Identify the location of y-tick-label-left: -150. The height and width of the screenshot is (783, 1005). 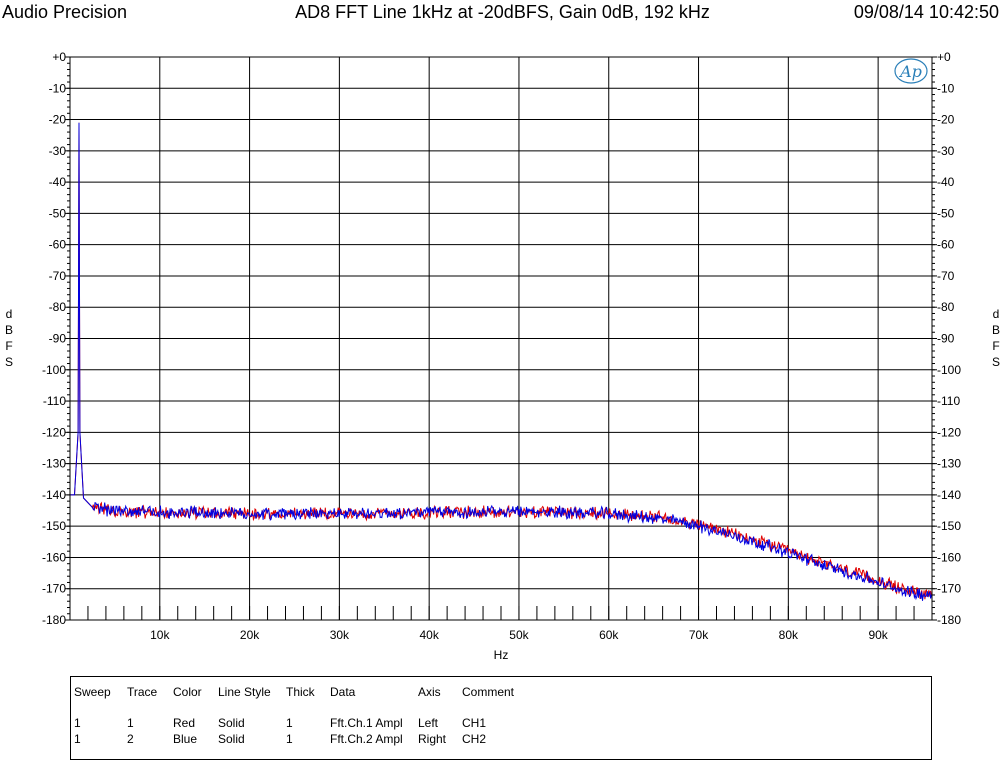
(54, 526).